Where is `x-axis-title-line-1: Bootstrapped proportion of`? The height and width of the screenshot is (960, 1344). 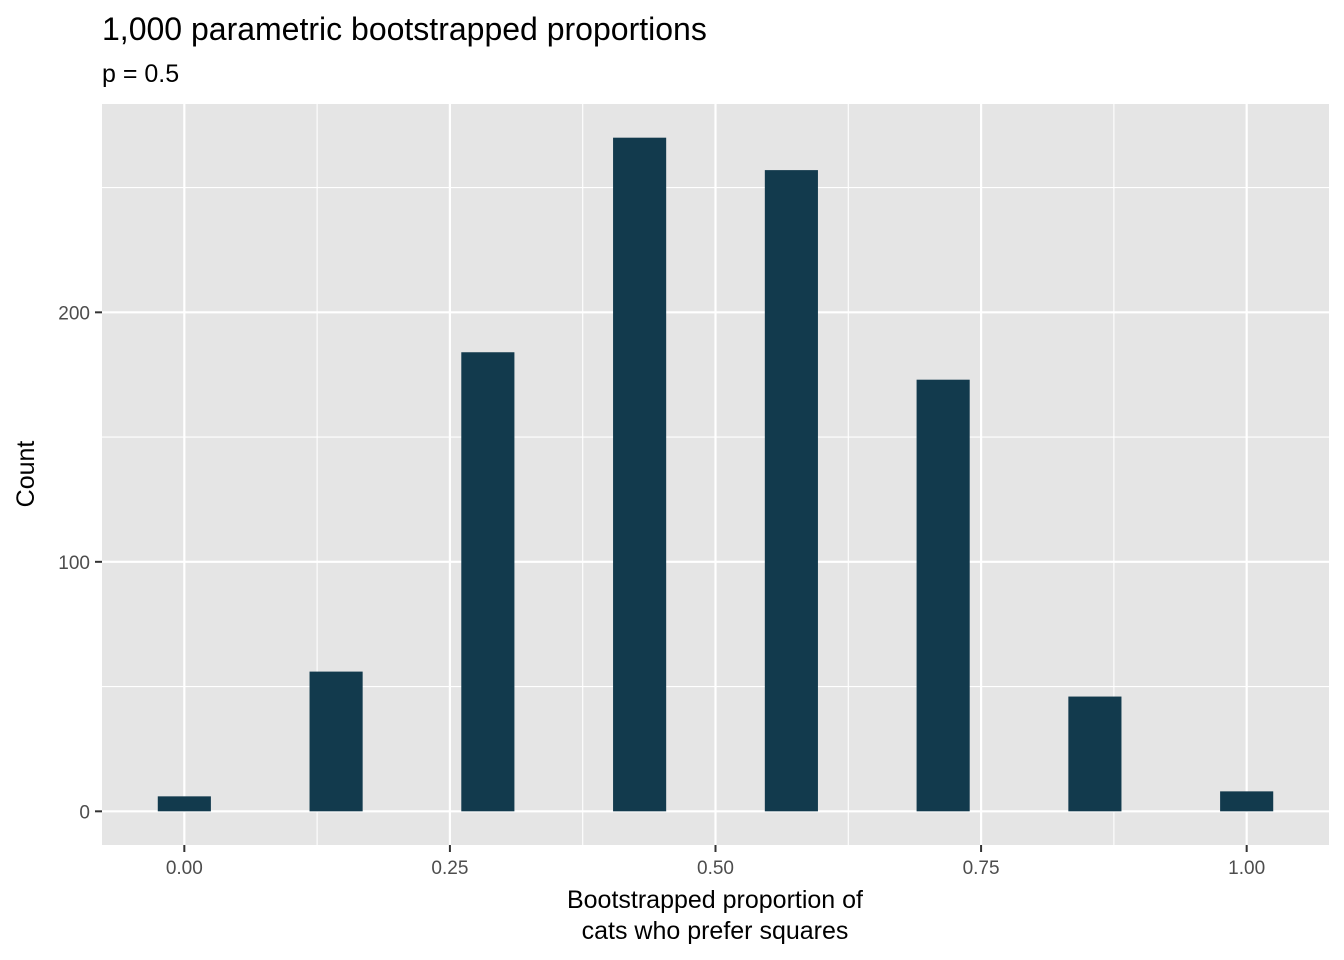 x-axis-title-line-1: Bootstrapped proportion of is located at coordinates (715, 900).